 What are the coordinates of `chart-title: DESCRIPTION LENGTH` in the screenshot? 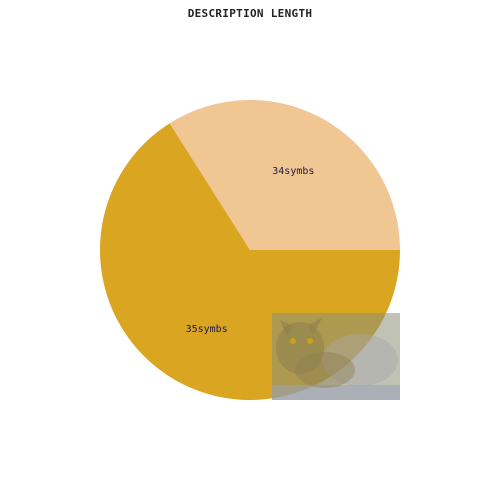 It's located at (250, 13).